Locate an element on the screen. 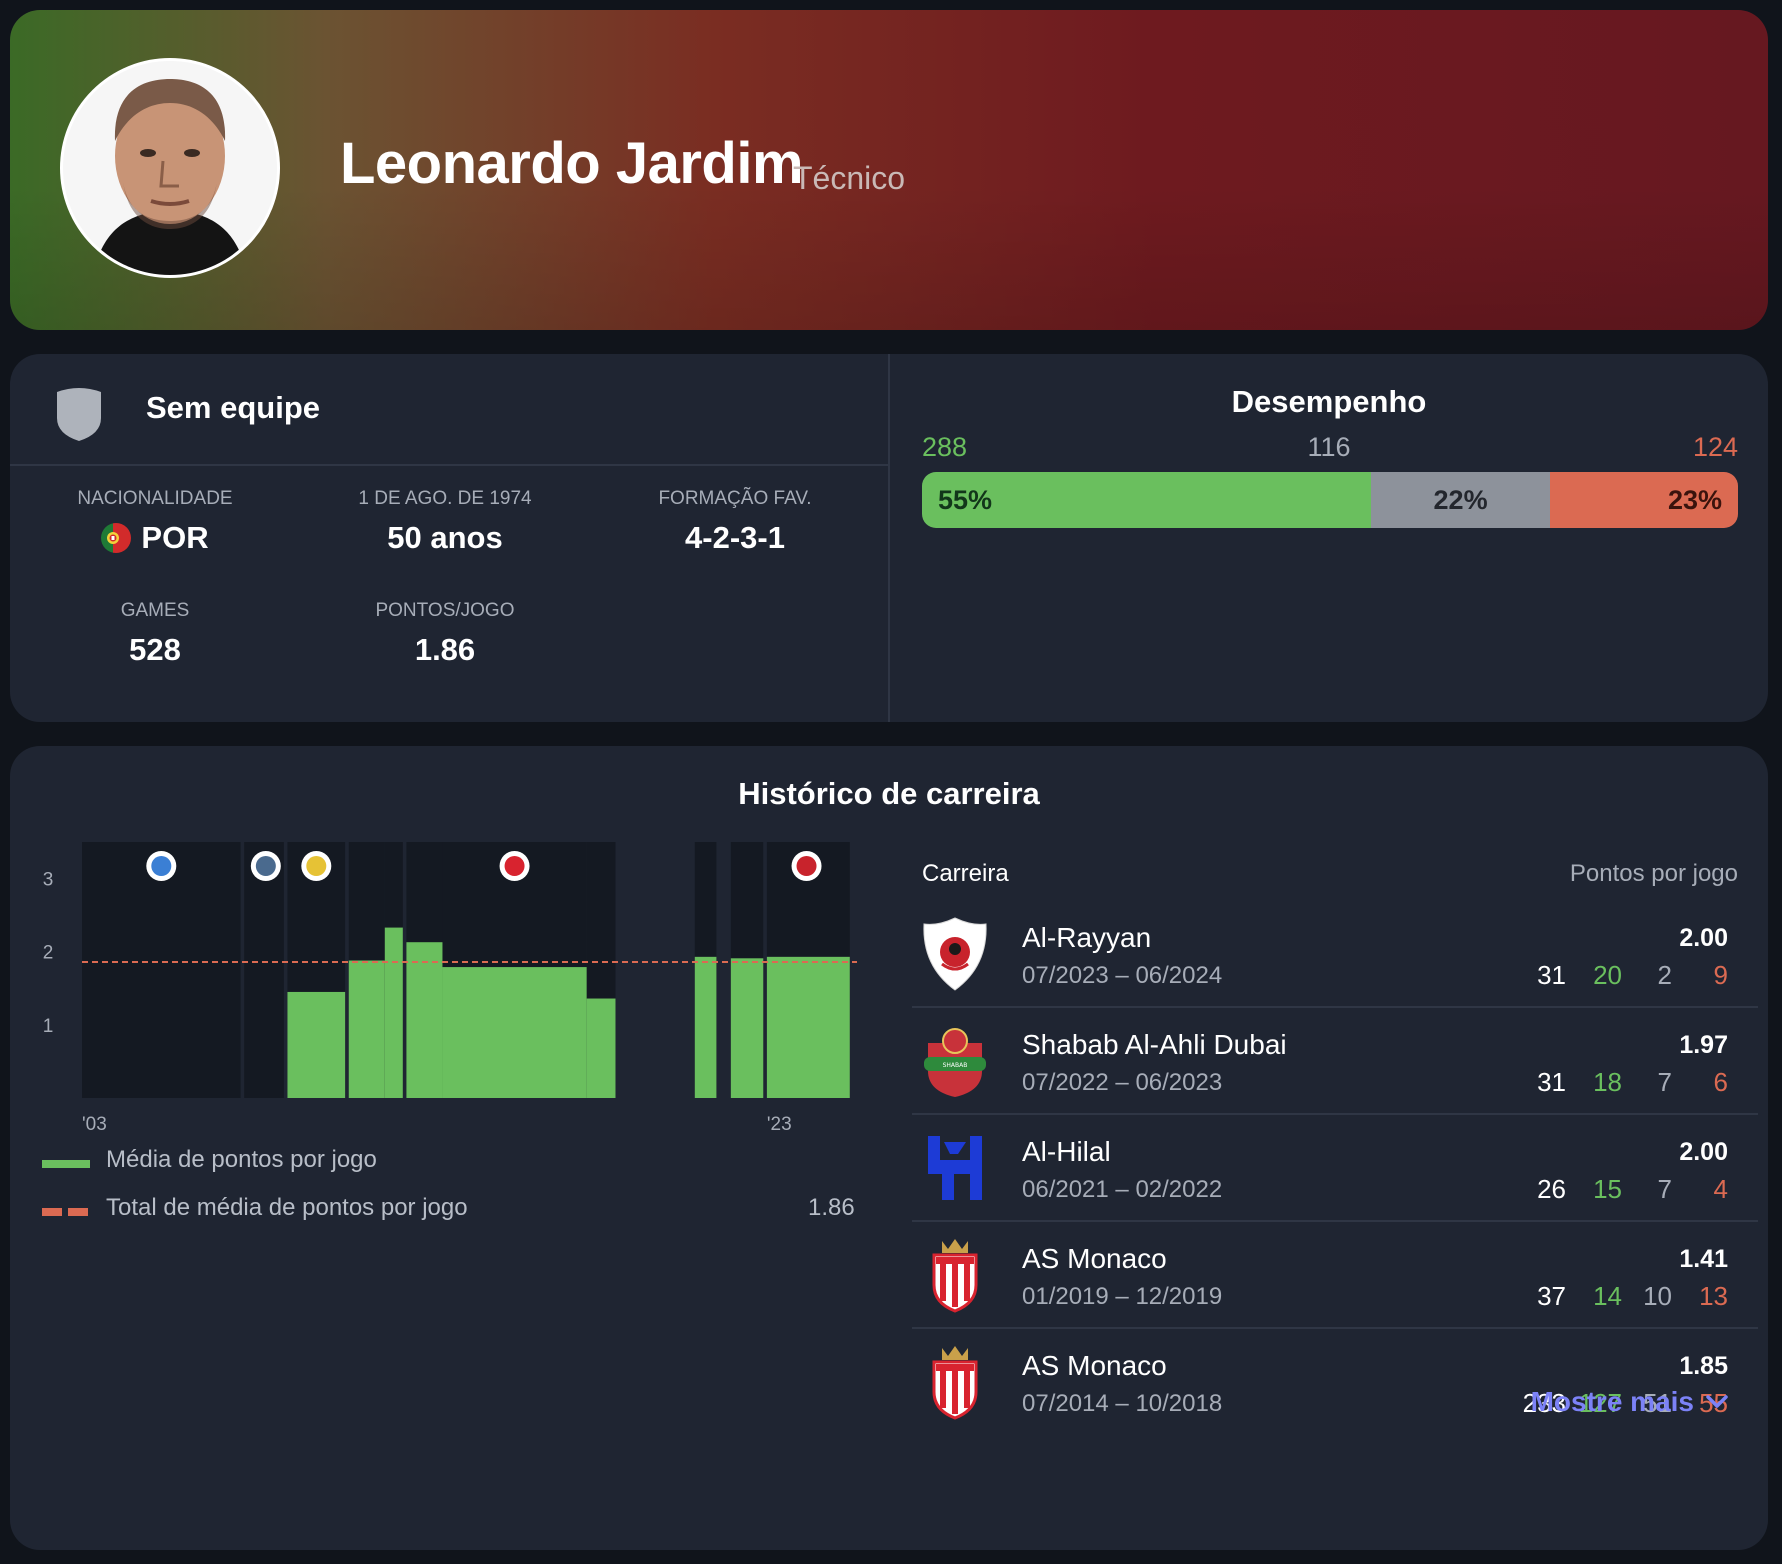 The image size is (1782, 1564). al-hilal-logo is located at coordinates (955, 1168).